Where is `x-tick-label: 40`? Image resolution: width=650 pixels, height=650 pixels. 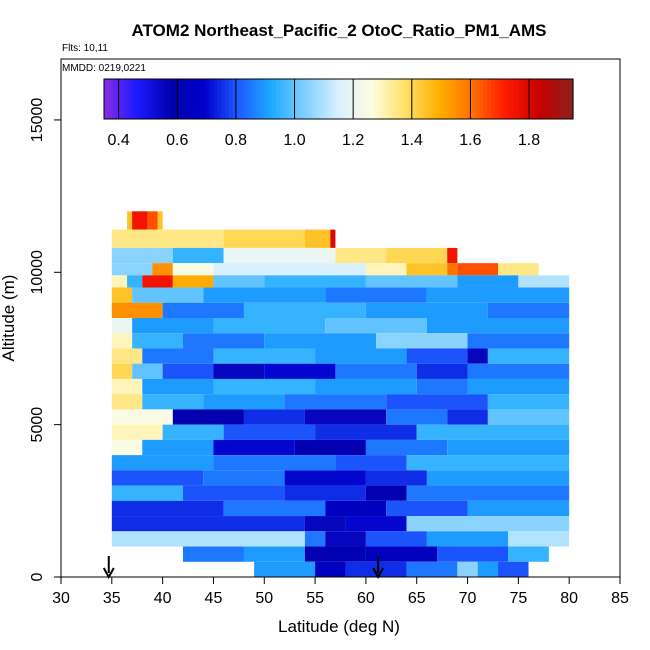 x-tick-label: 40 is located at coordinates (163, 598).